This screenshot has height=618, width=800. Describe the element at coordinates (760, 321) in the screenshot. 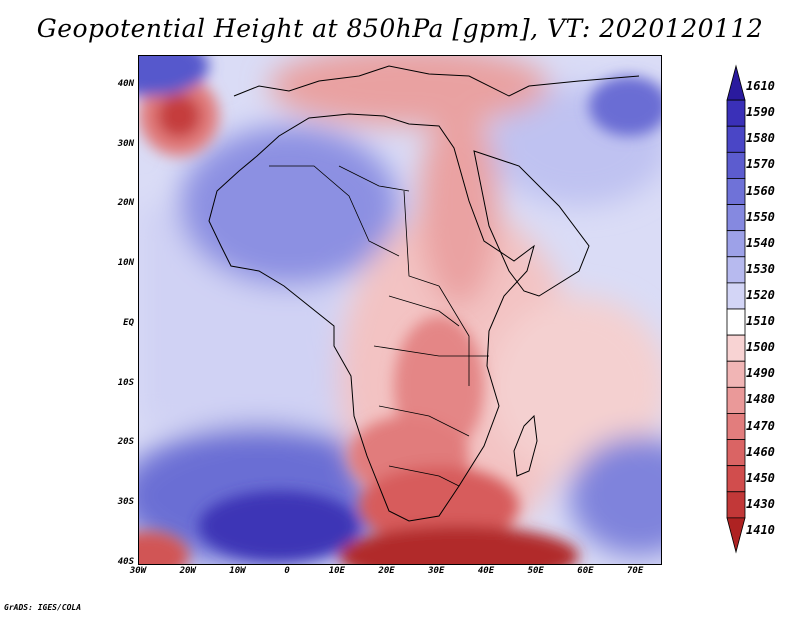

I see `colorbar-label: 1510` at that location.